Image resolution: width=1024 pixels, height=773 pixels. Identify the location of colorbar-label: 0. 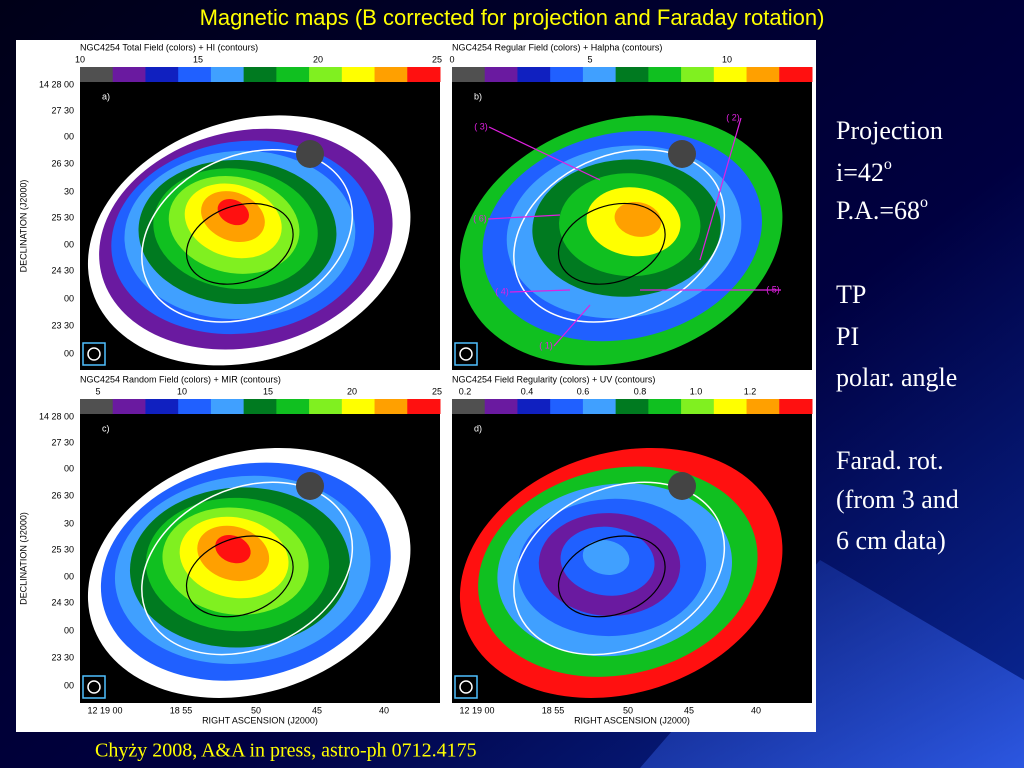
(451, 59).